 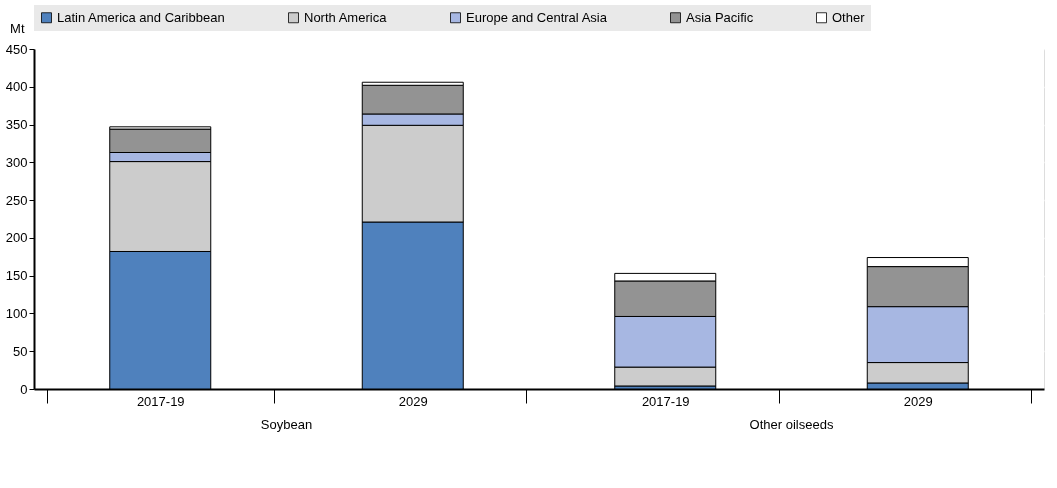 I want to click on y-tick-label: 50, so click(x=20, y=351).